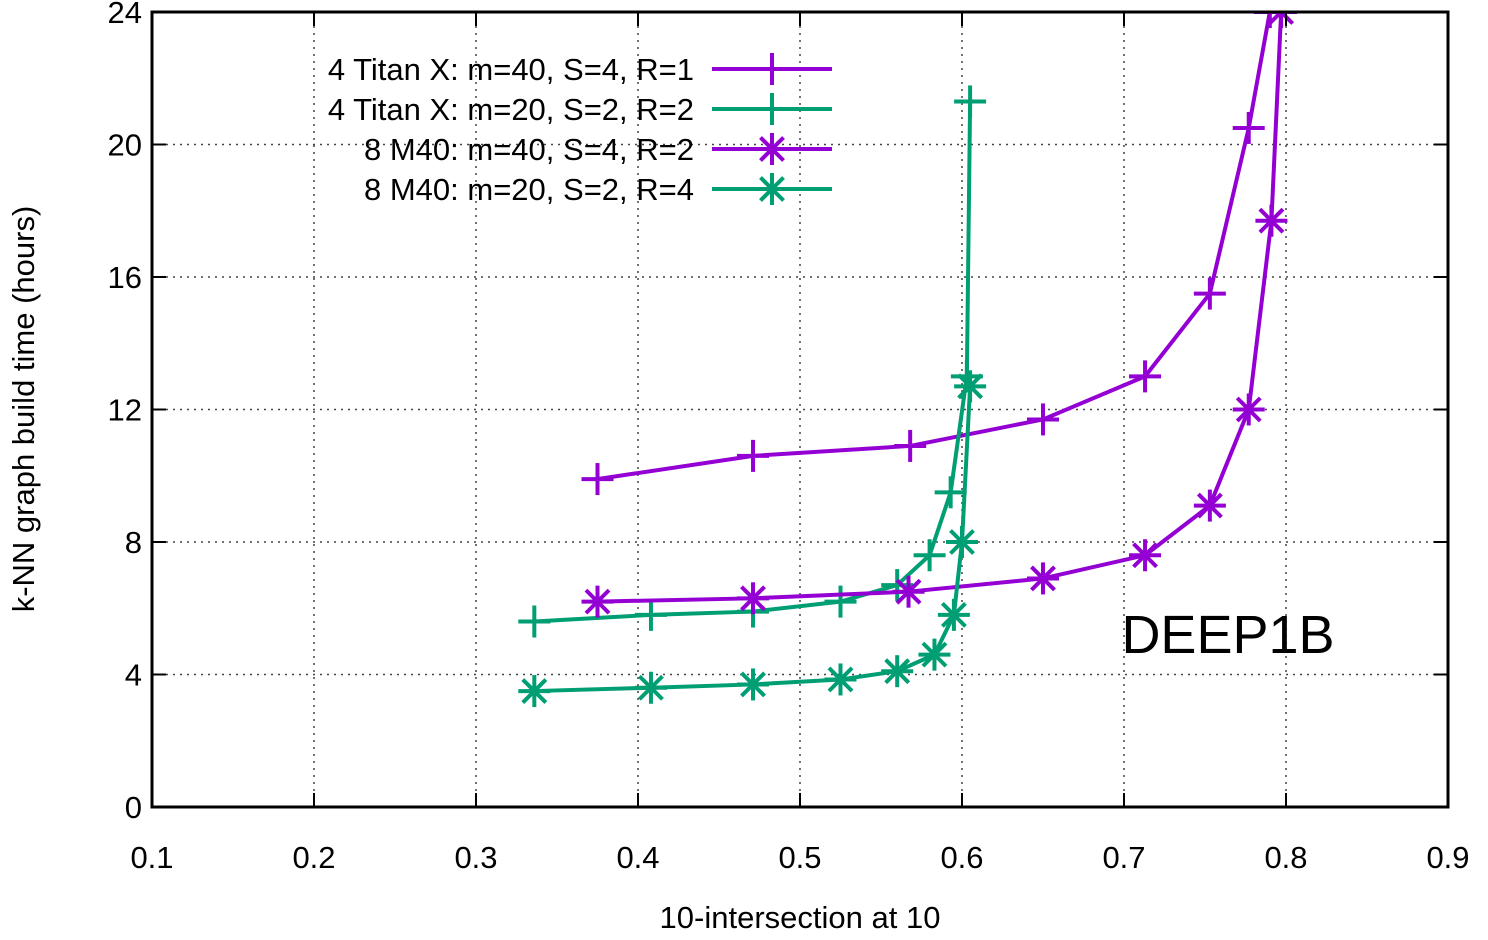 This screenshot has width=1488, height=940. What do you see at coordinates (1123, 857) in the screenshot?
I see `x-tick-label: 0.7` at bounding box center [1123, 857].